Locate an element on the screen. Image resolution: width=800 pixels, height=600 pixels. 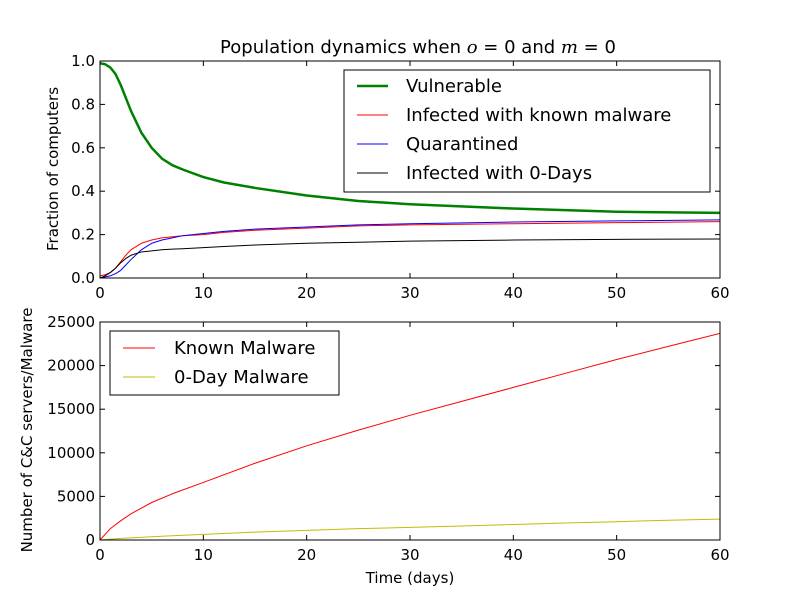
bottom-x-tick-label: 0 is located at coordinates (100, 555).